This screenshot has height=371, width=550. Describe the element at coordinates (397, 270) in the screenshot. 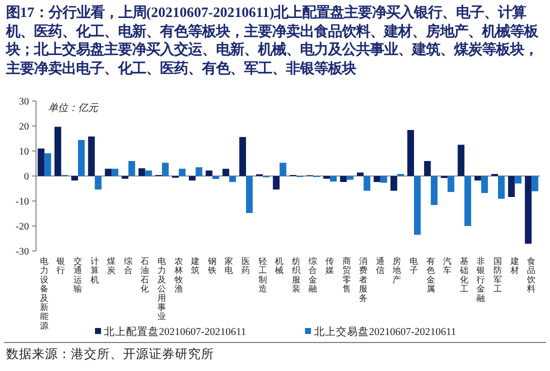

I see `x-tick-label: 房地产` at that location.